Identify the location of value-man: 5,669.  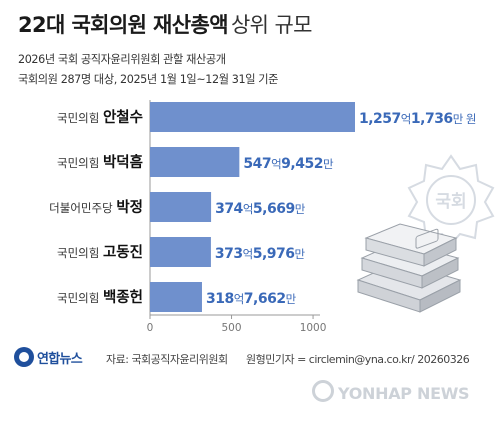
(274, 209).